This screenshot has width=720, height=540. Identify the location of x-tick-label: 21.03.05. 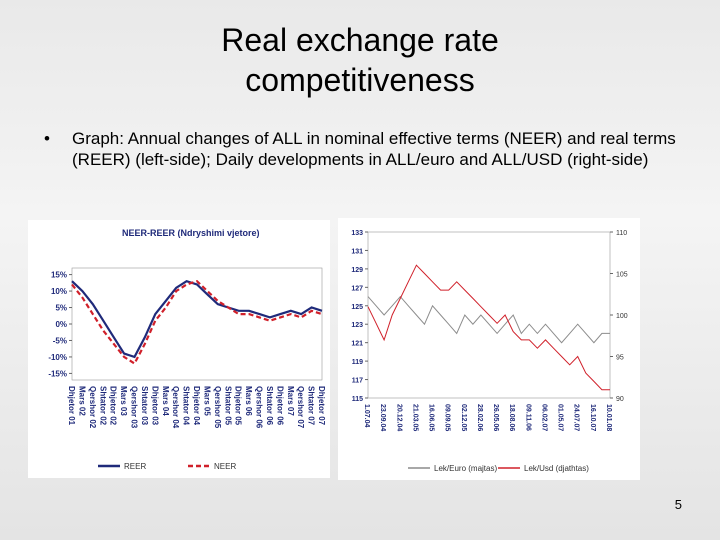
(414, 417).